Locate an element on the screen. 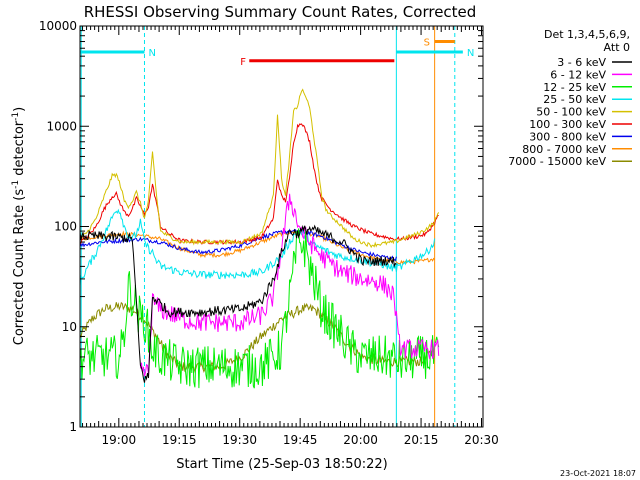 The height and width of the screenshot is (480, 640). legend-header-line1: Det 1,3,4,5,6,9, is located at coordinates (587, 34).